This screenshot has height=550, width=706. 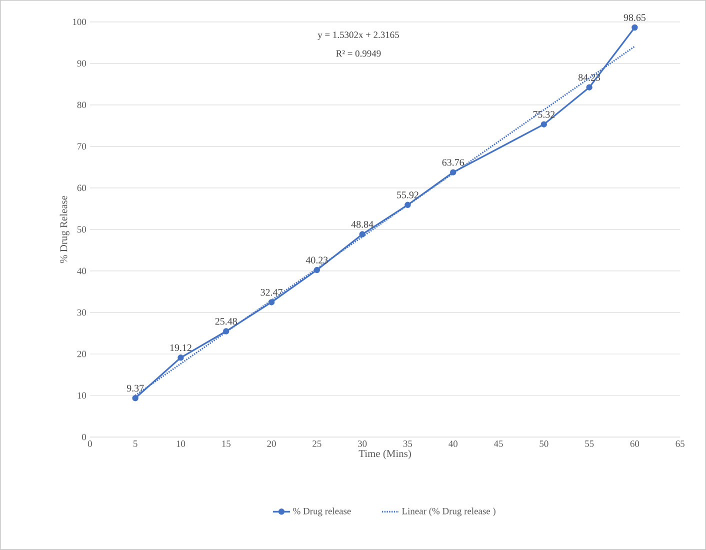 What do you see at coordinates (81, 229) in the screenshot?
I see `y-tick-label: 50` at bounding box center [81, 229].